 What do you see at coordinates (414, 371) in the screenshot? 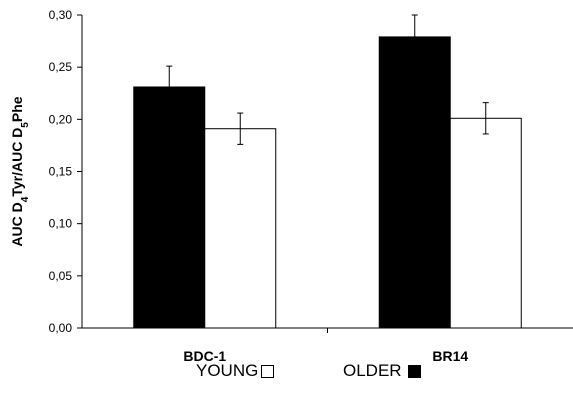
I see `legend-swatch-older` at bounding box center [414, 371].